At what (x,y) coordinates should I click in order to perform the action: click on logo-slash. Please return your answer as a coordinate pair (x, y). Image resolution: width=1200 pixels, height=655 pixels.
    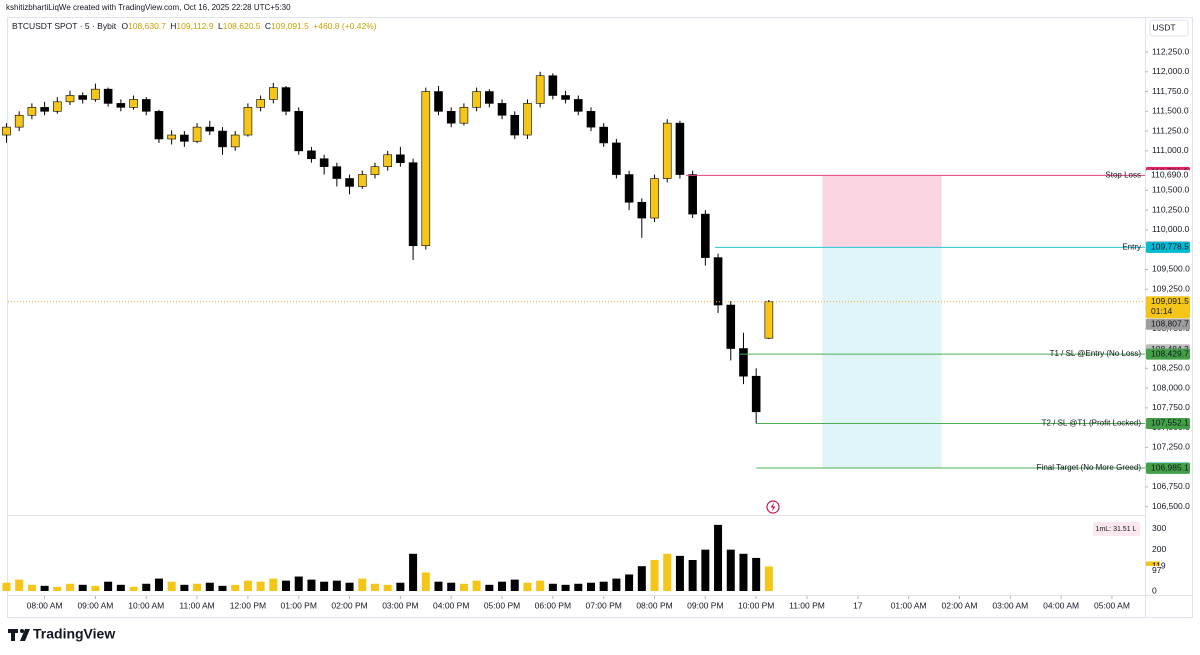
    Looking at the image, I should click on (25, 635).